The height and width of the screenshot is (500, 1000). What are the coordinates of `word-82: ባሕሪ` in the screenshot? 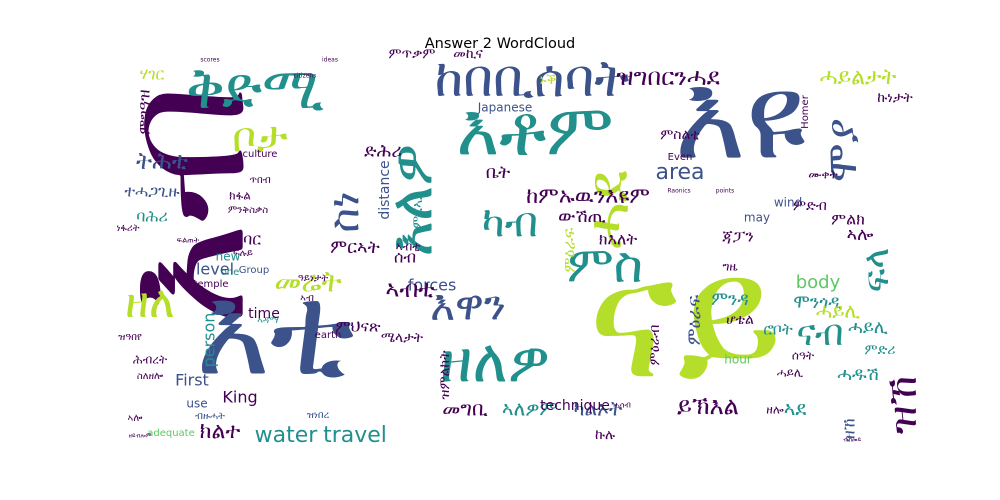 It's located at (152, 216).